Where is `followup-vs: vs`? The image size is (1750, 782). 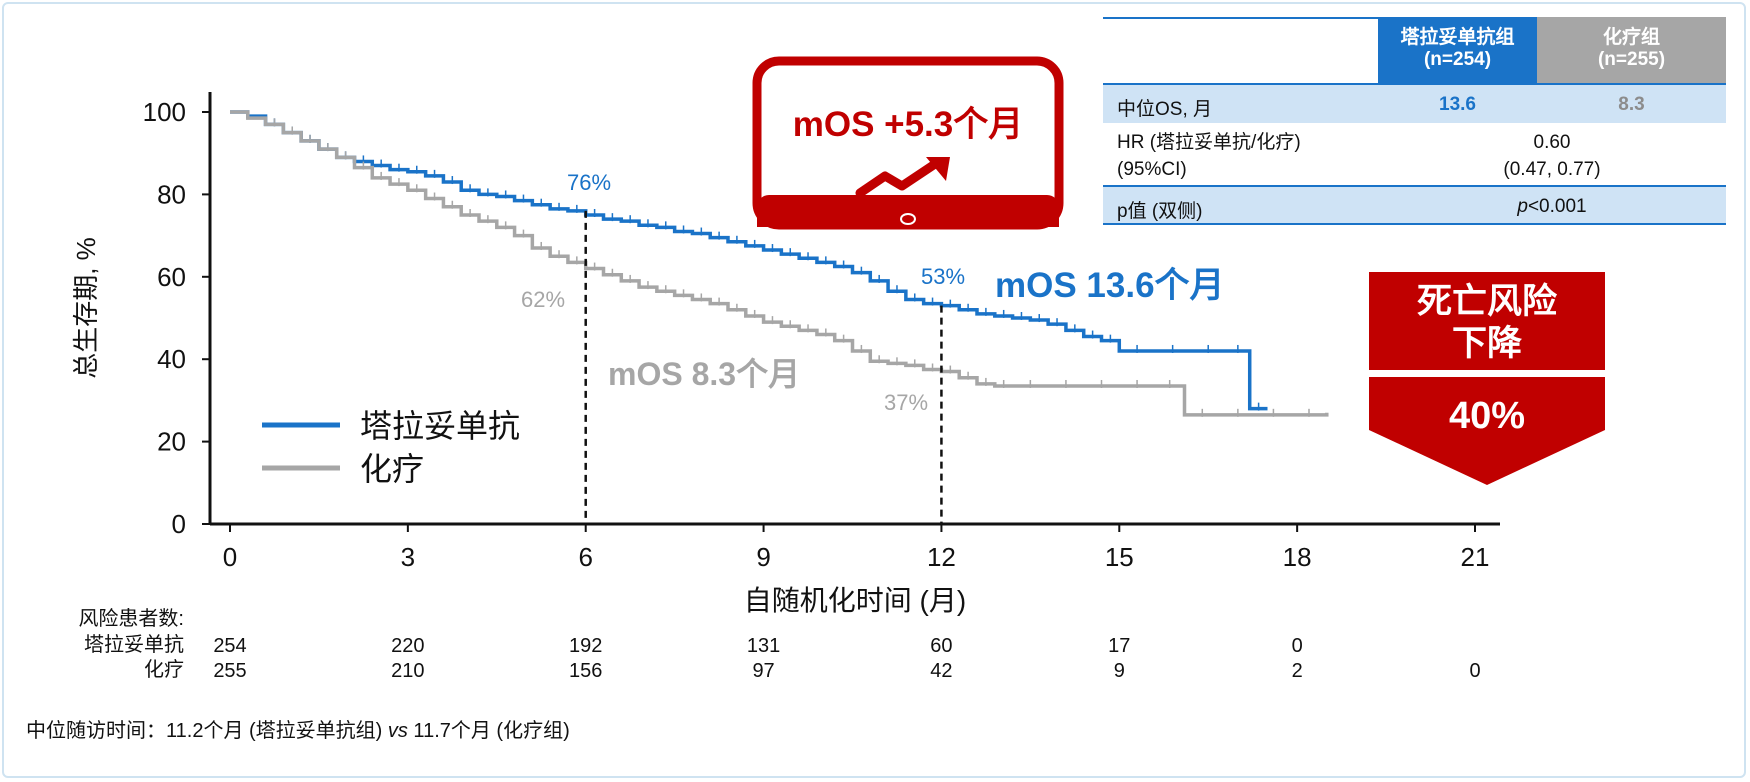 followup-vs: vs is located at coordinates (397, 731).